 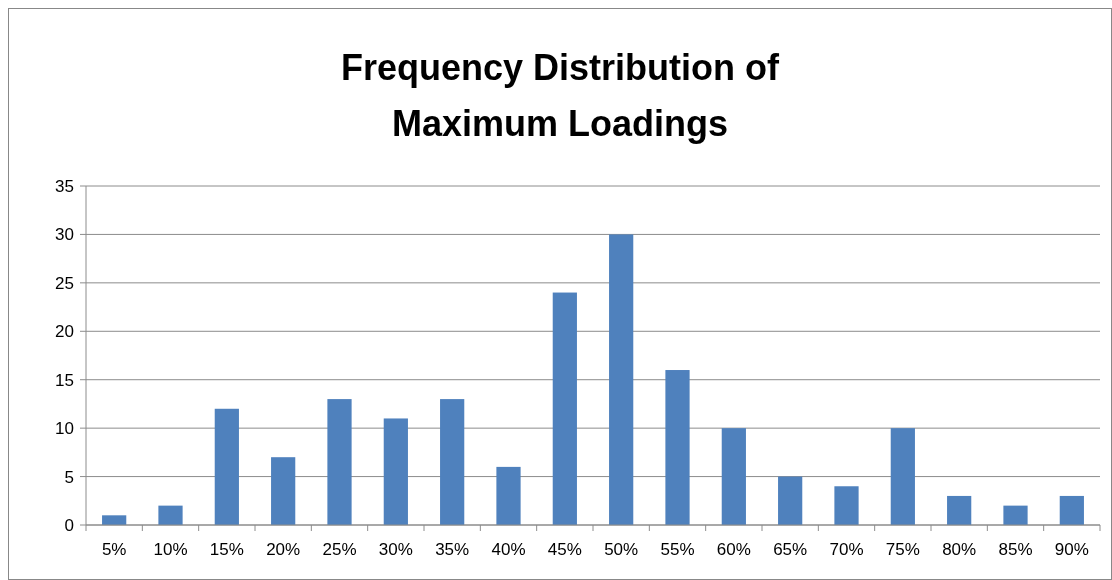 What do you see at coordinates (560, 95) in the screenshot?
I see `chart-title: Frequency Distribution of Maximum Loadings` at bounding box center [560, 95].